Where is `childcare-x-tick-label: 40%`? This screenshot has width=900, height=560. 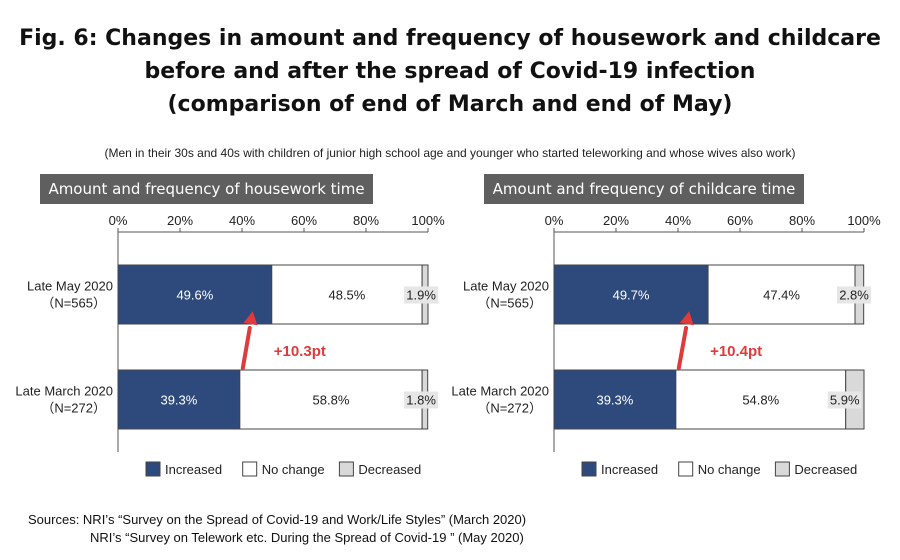
childcare-x-tick-label: 40% is located at coordinates (678, 220).